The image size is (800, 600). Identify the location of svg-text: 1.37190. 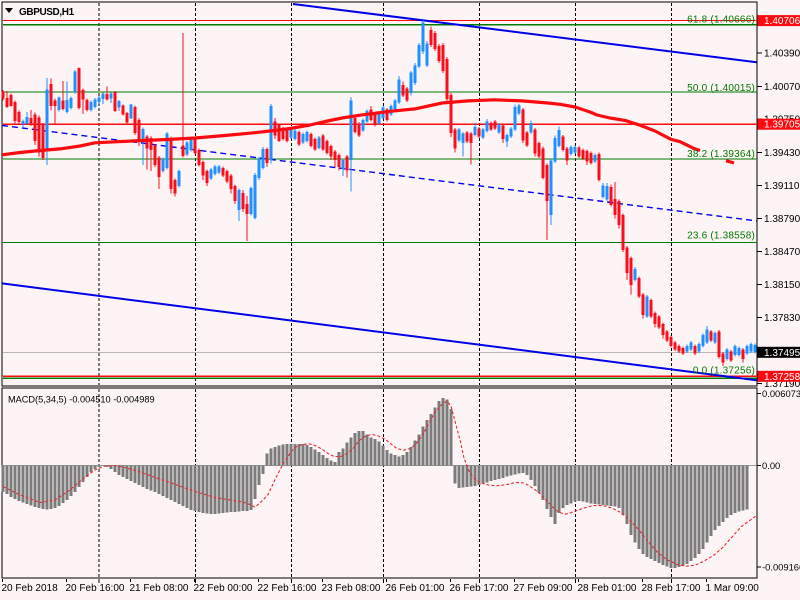
(782, 384).